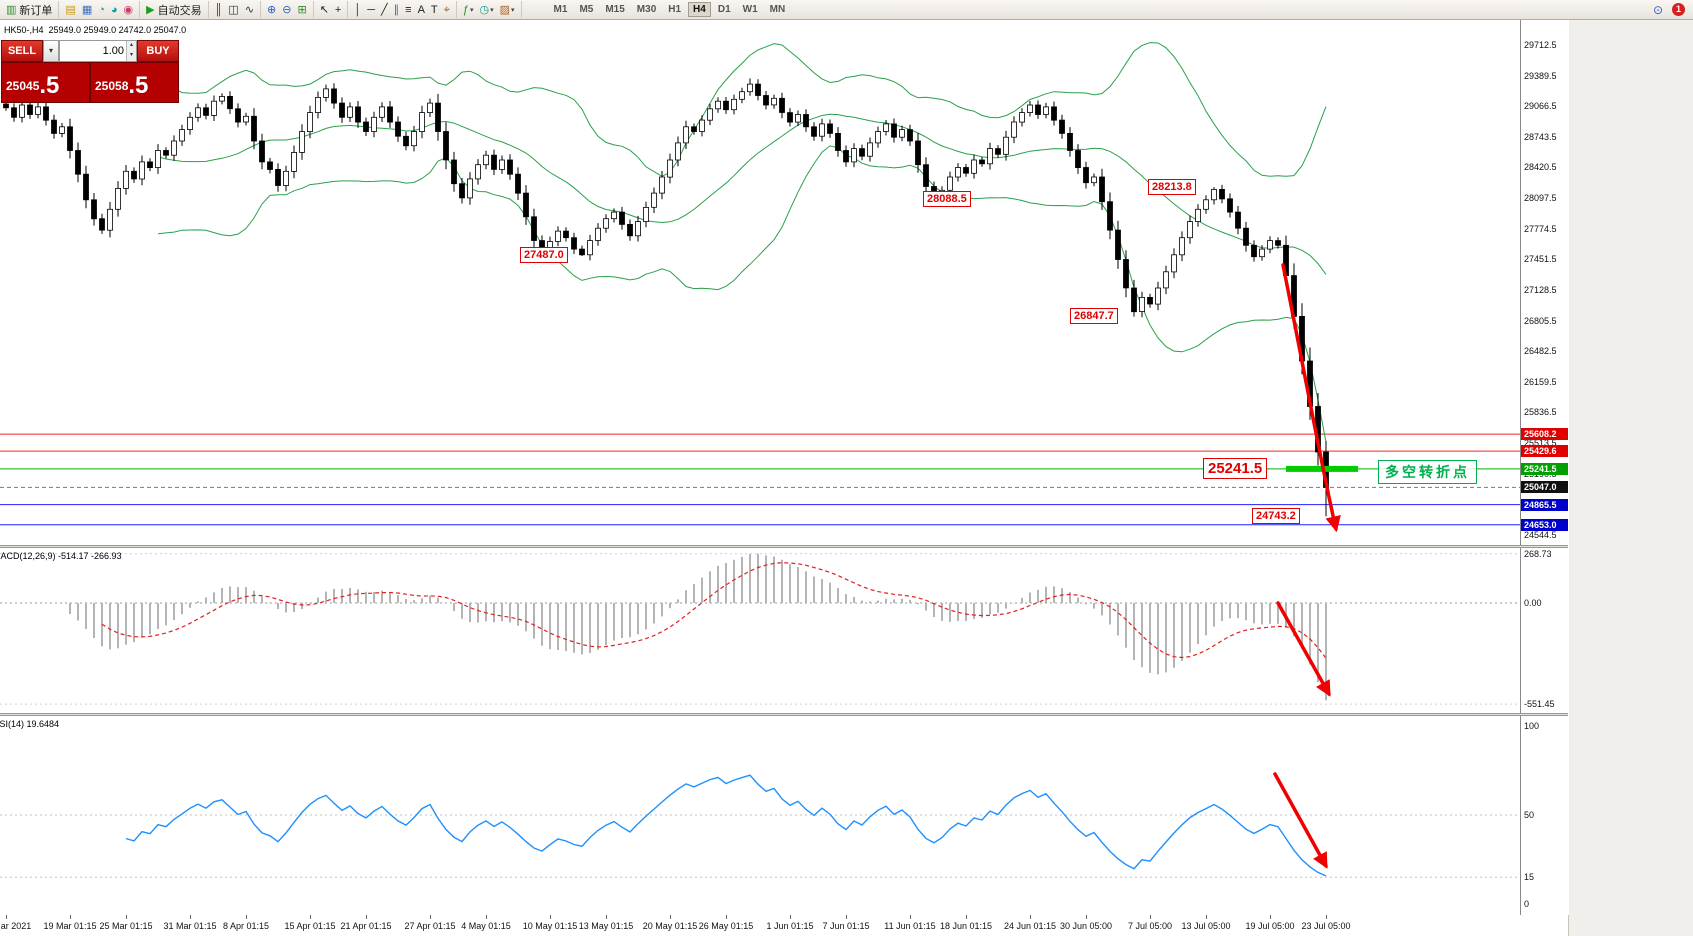 The width and height of the screenshot is (1693, 936). I want to click on time-label: 7 Jun 01:15, so click(846, 926).